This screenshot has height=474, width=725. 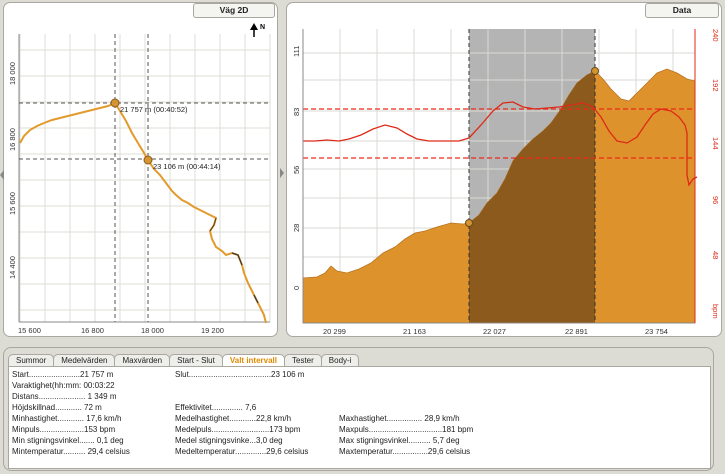 What do you see at coordinates (296, 112) in the screenshot?
I see `elevation-tick: 83` at bounding box center [296, 112].